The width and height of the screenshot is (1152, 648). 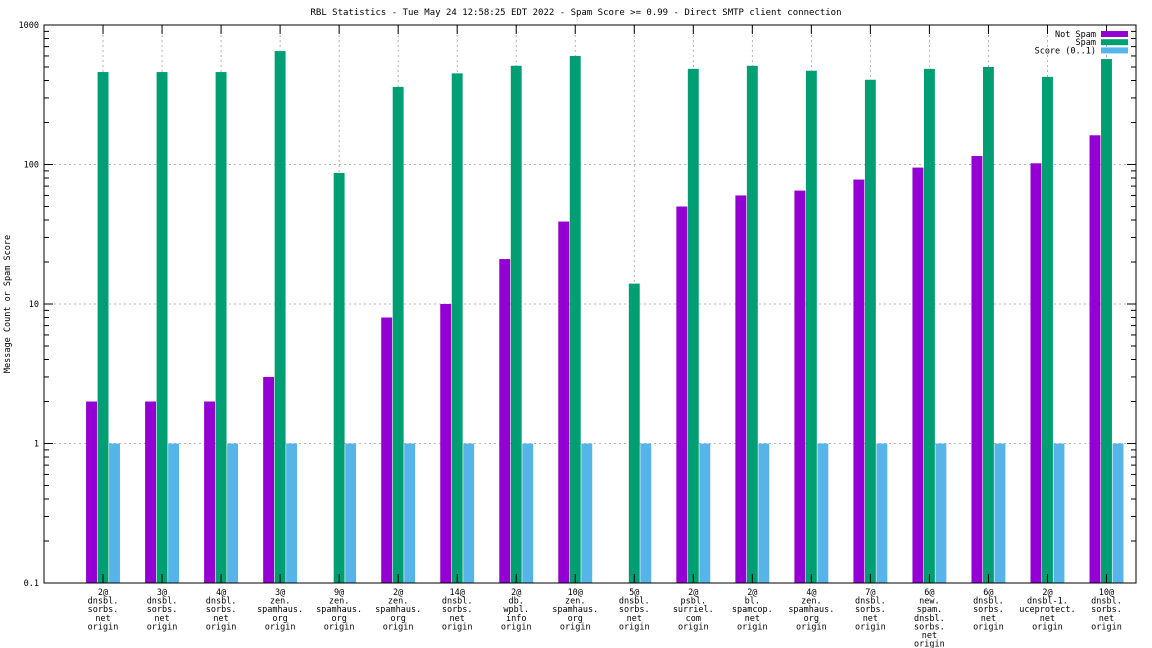 I want to click on category-label: 9@ zen. spamhaus. org origin, so click(x=339, y=610).